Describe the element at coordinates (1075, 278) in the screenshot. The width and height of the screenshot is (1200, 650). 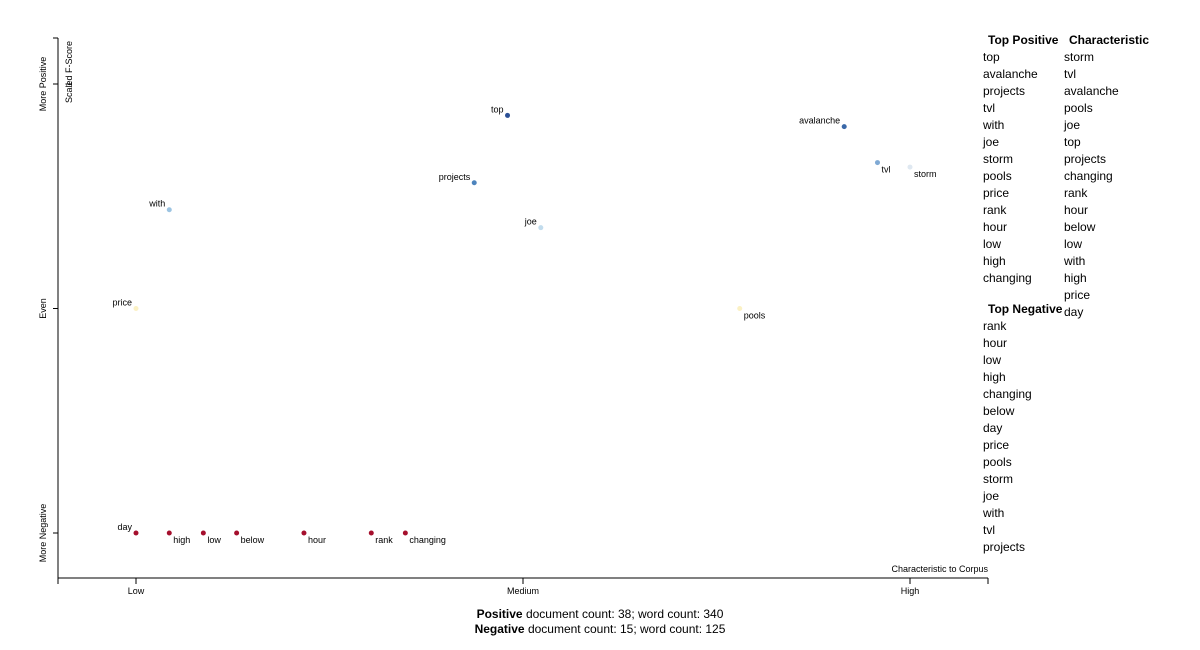
I see `characteristic-item-high: high` at that location.